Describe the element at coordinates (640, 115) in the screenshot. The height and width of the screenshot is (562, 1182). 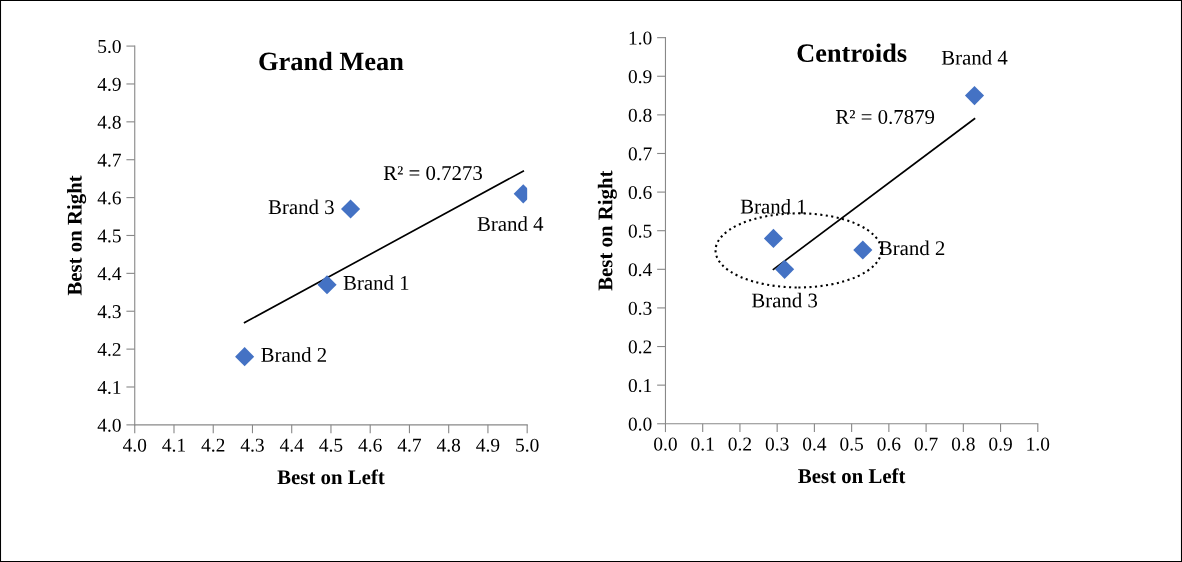
I see `y-tick-label: 0.8` at that location.